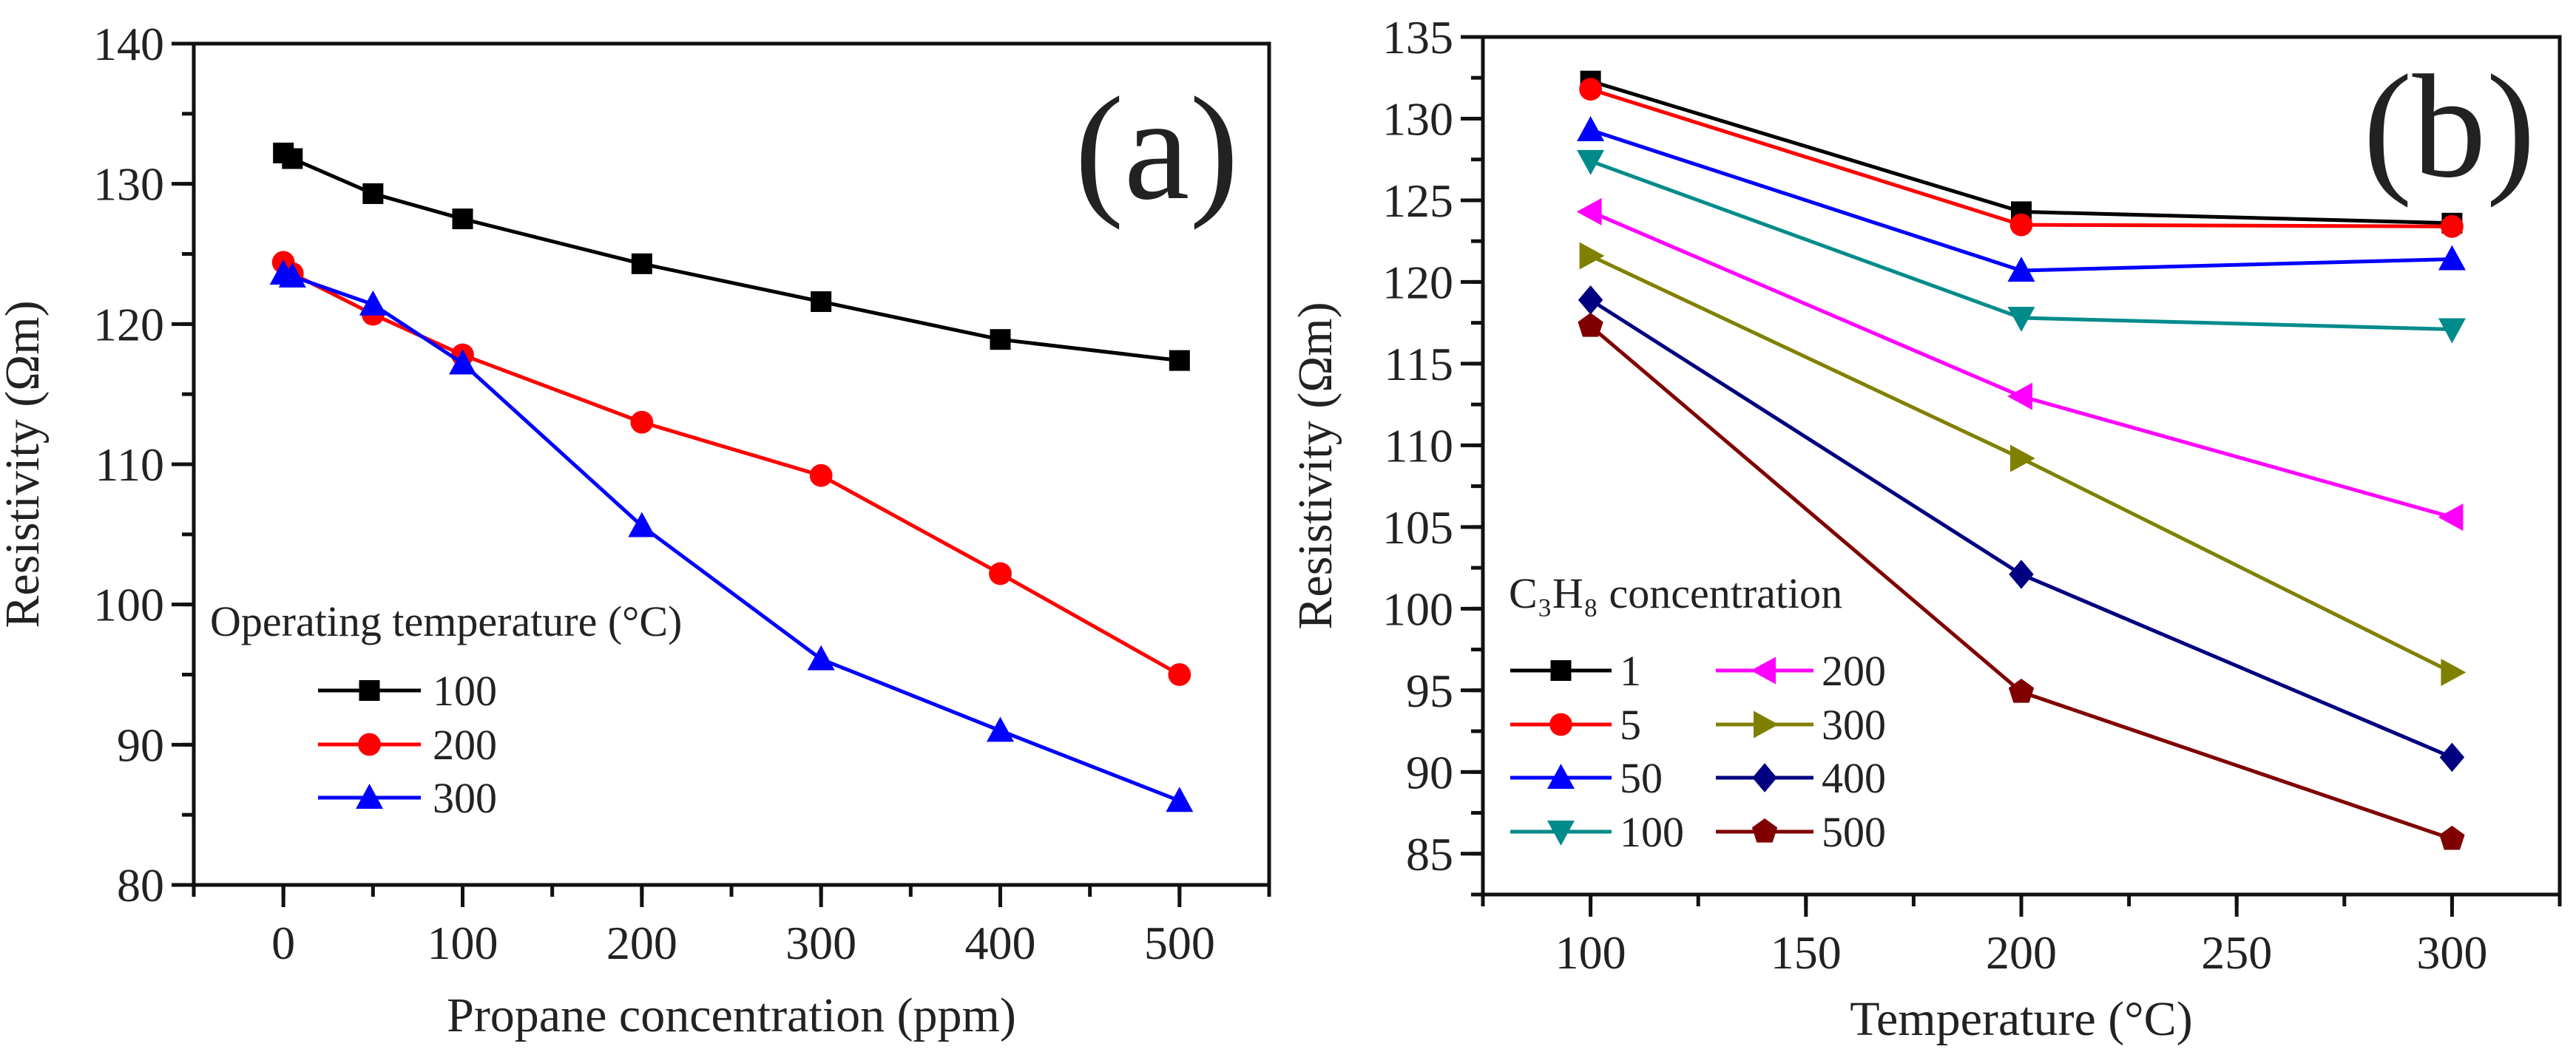 The width and height of the screenshot is (2576, 1052). Describe the element at coordinates (1630, 725) in the screenshot. I see `legend-label: 5` at that location.